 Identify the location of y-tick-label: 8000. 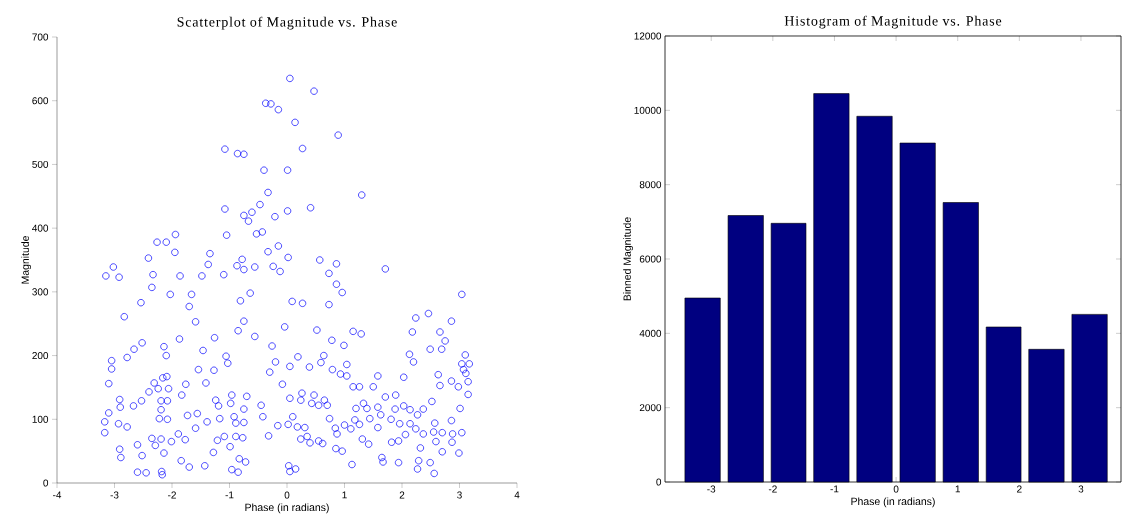
(650, 185).